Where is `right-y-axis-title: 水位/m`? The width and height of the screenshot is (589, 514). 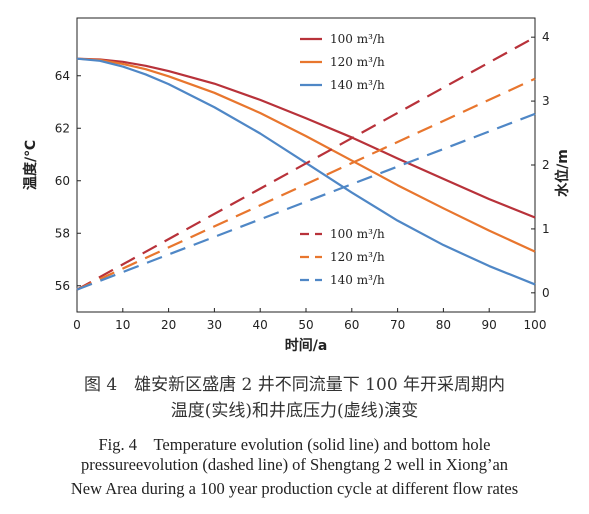 right-y-axis-title: 水位/m is located at coordinates (562, 173).